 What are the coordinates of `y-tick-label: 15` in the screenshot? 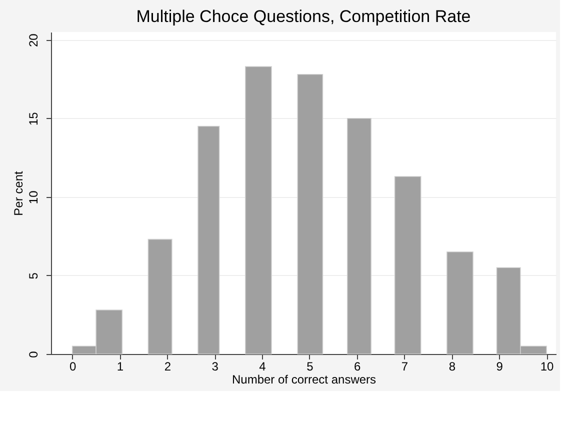 It's located at (33, 119).